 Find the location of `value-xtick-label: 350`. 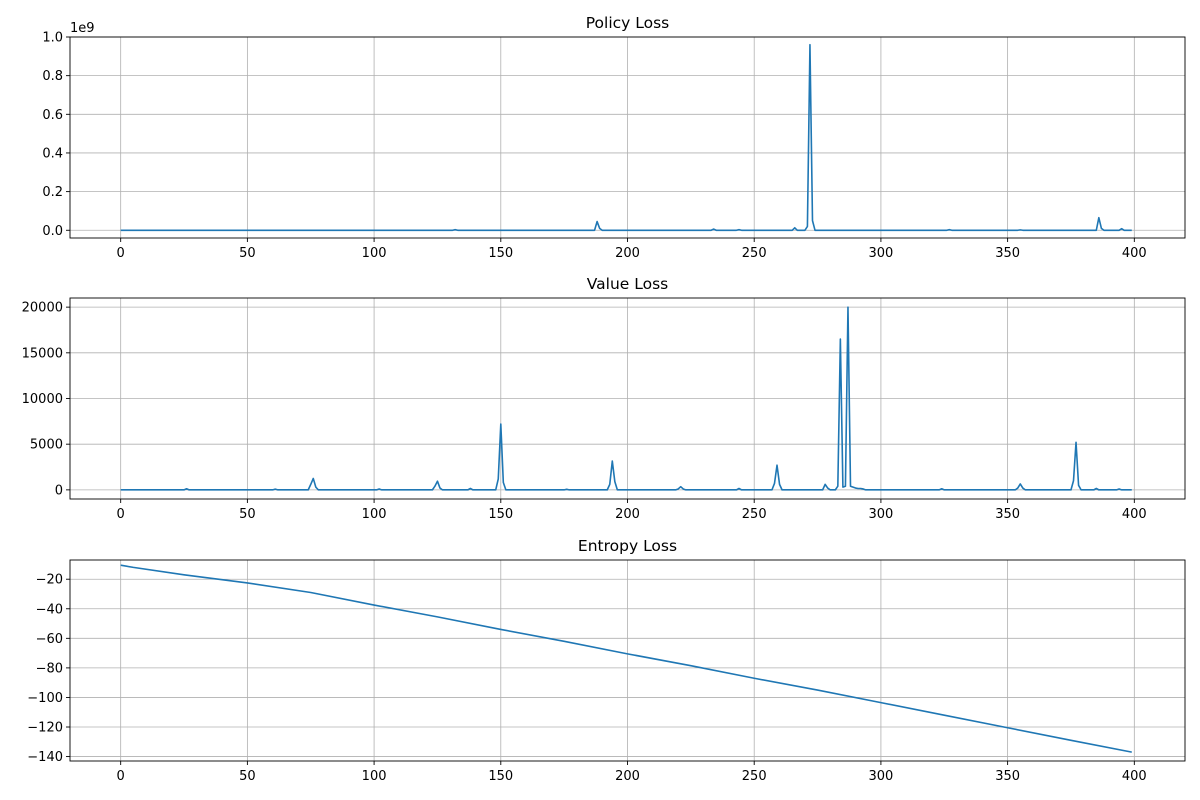

value-xtick-label: 350 is located at coordinates (1007, 514).